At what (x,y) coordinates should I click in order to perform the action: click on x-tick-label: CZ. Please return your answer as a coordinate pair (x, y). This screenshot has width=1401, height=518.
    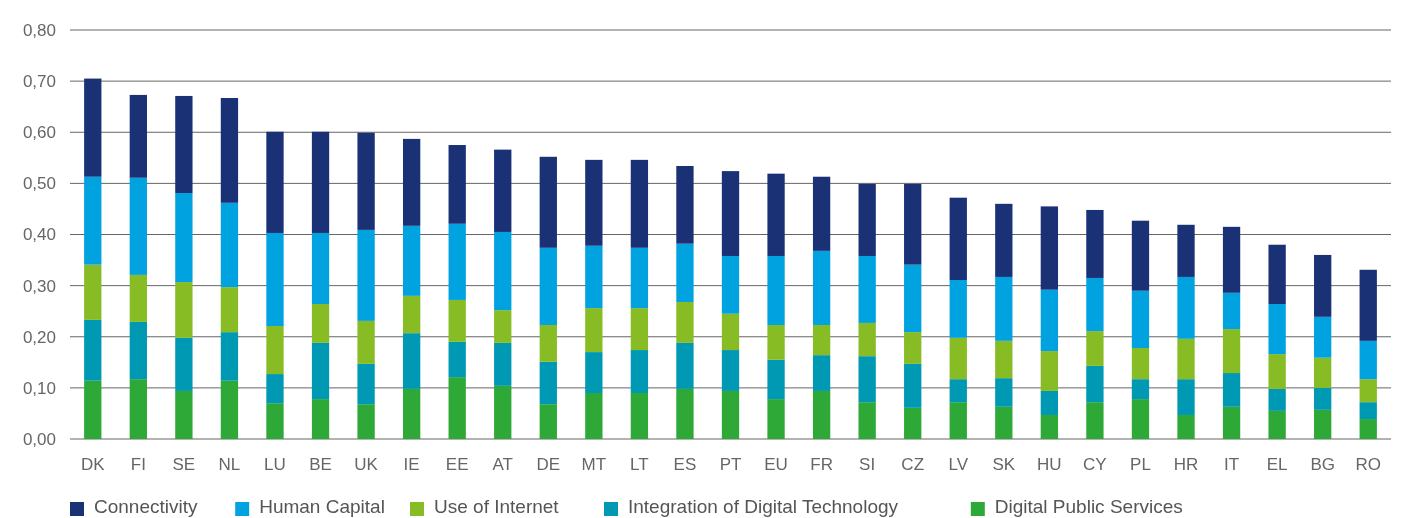
    Looking at the image, I should click on (913, 464).